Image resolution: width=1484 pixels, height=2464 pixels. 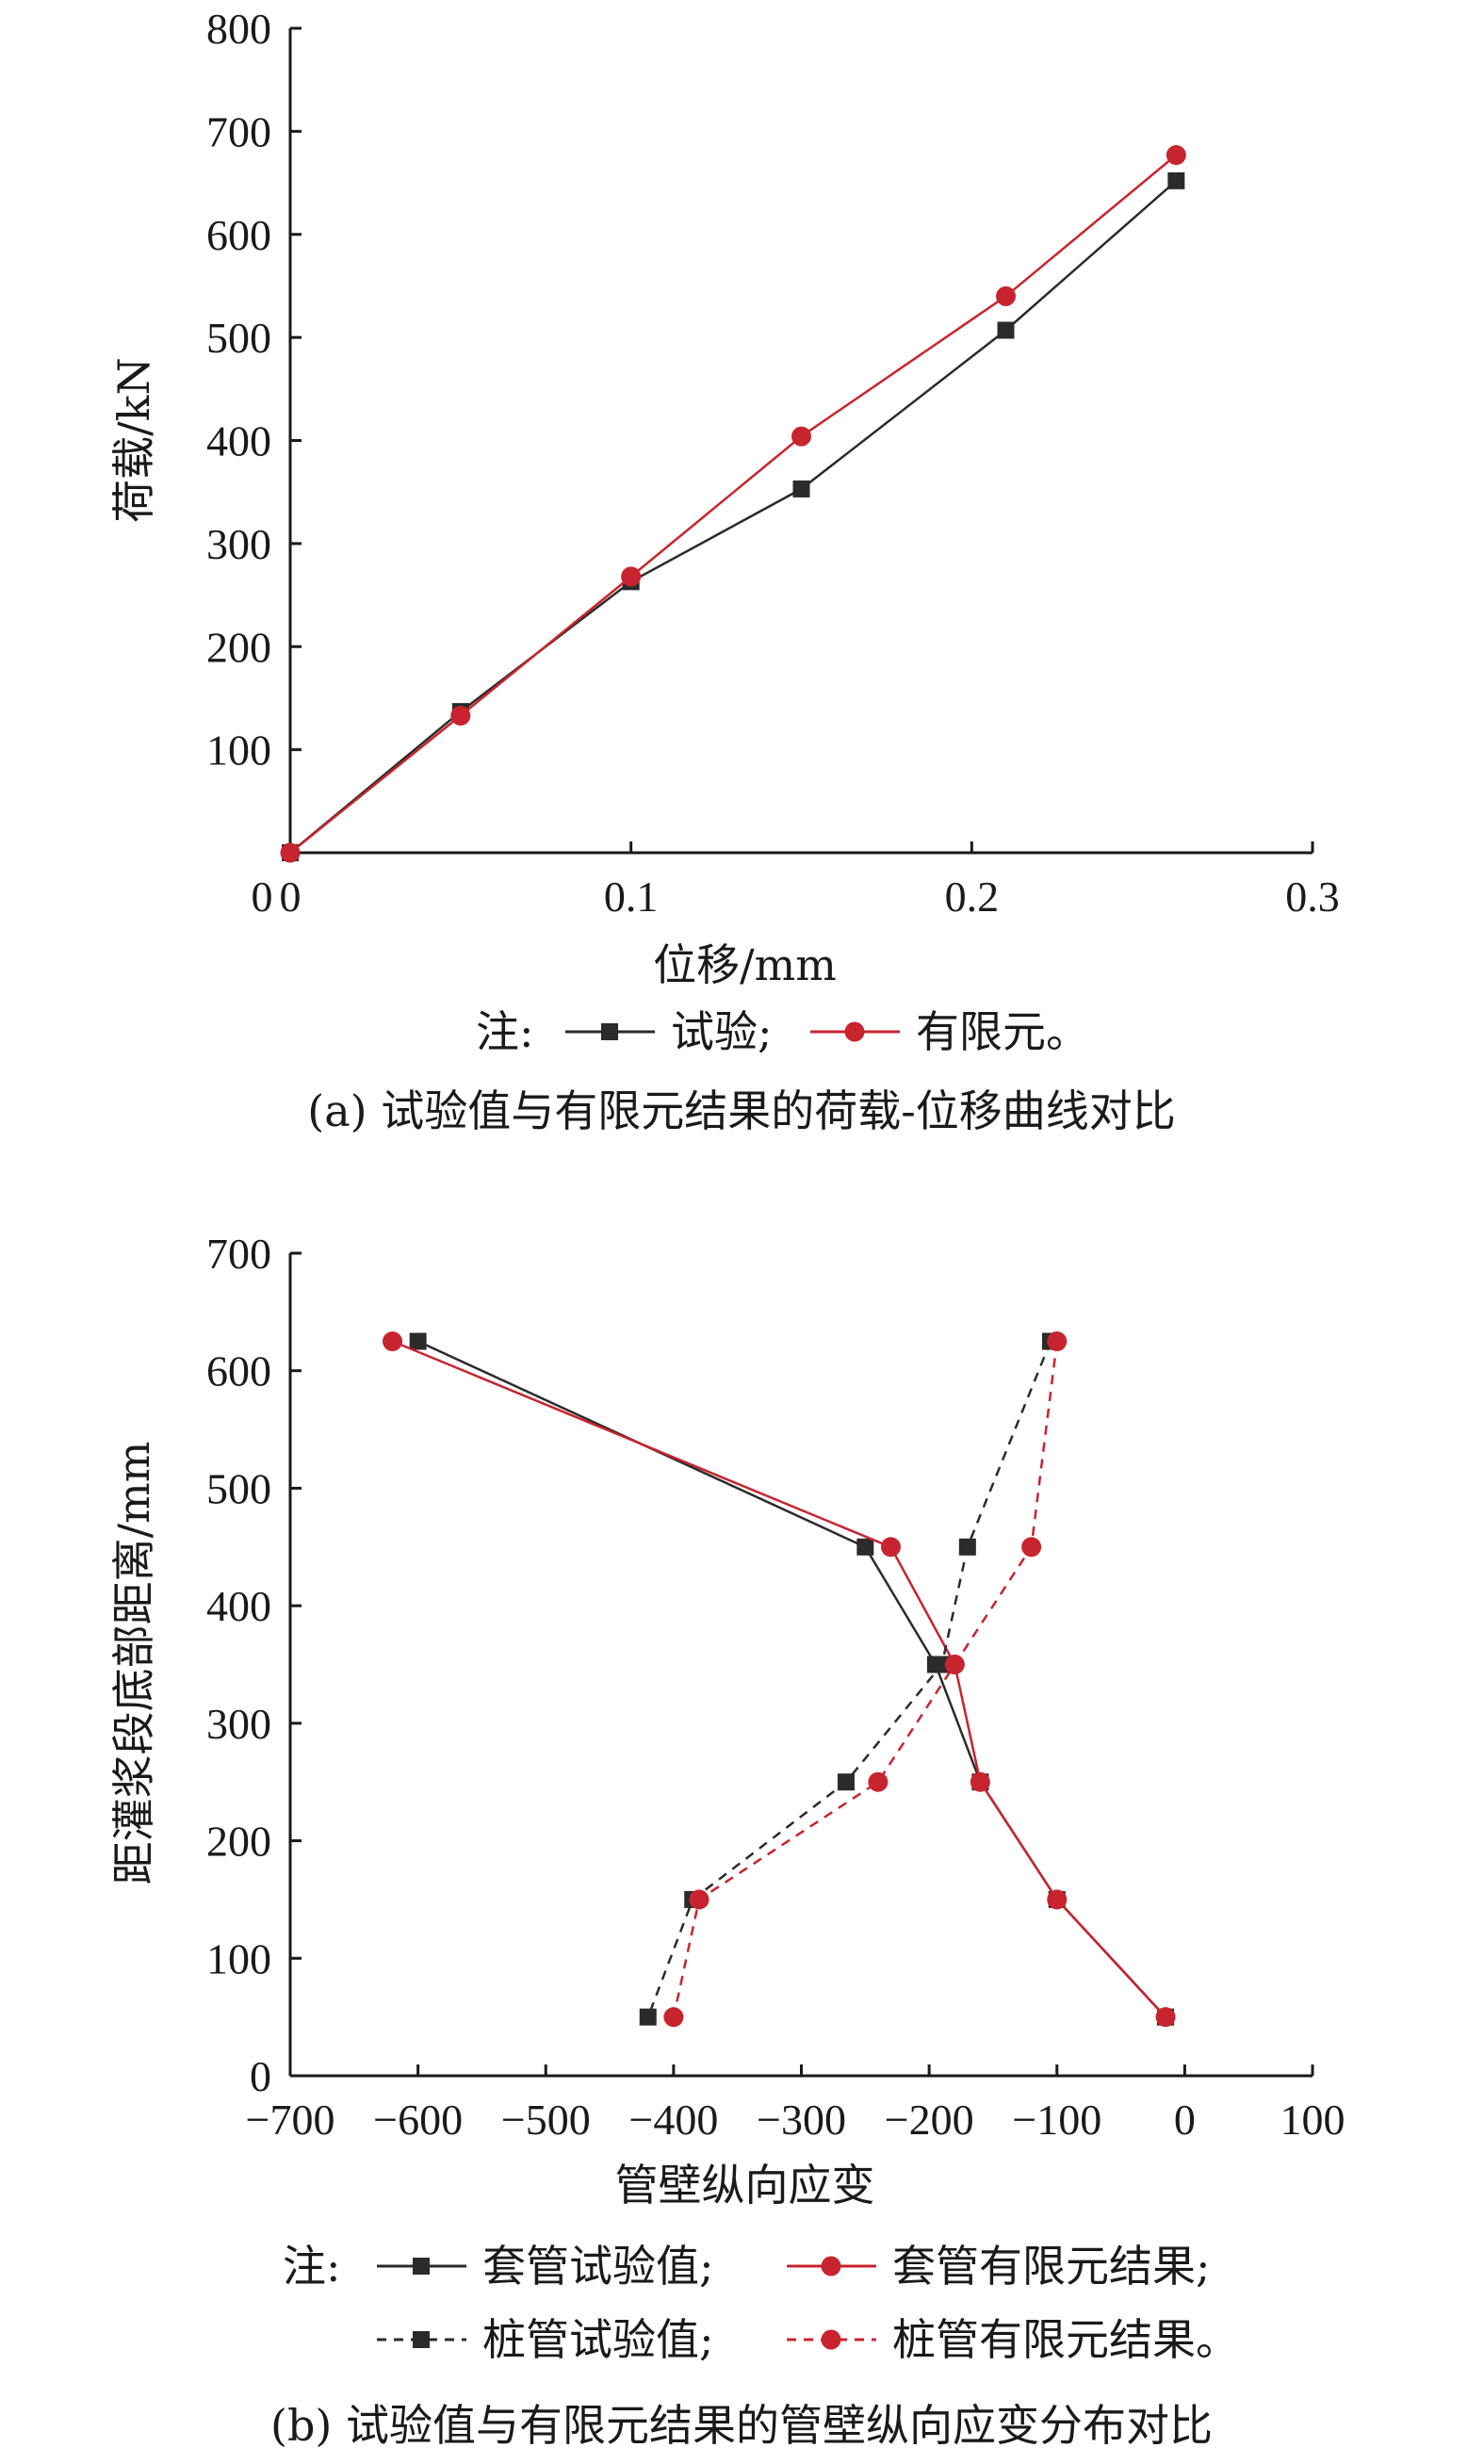 I want to click on legend-item: 套管试验值;, so click(x=545, y=2266).